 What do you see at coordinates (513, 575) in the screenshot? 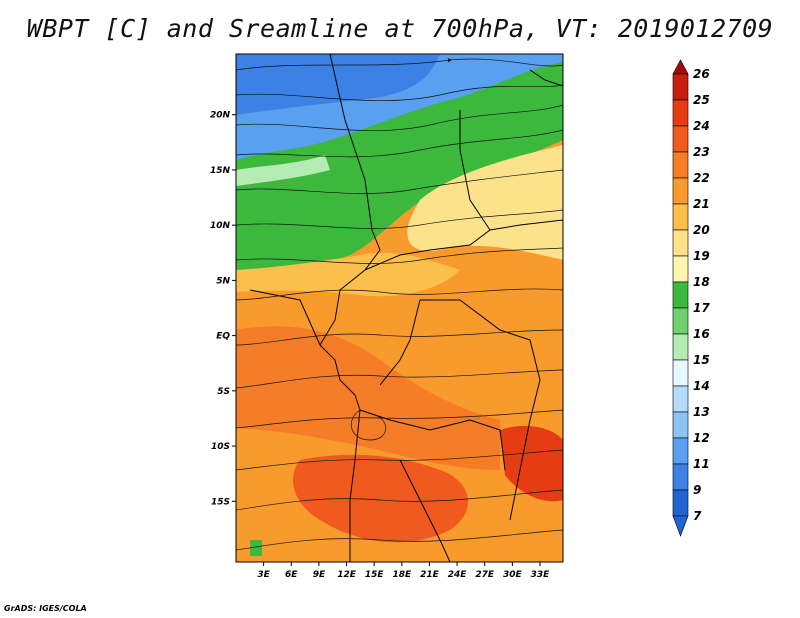
I see `x-tick-label: 30E` at bounding box center [513, 575].